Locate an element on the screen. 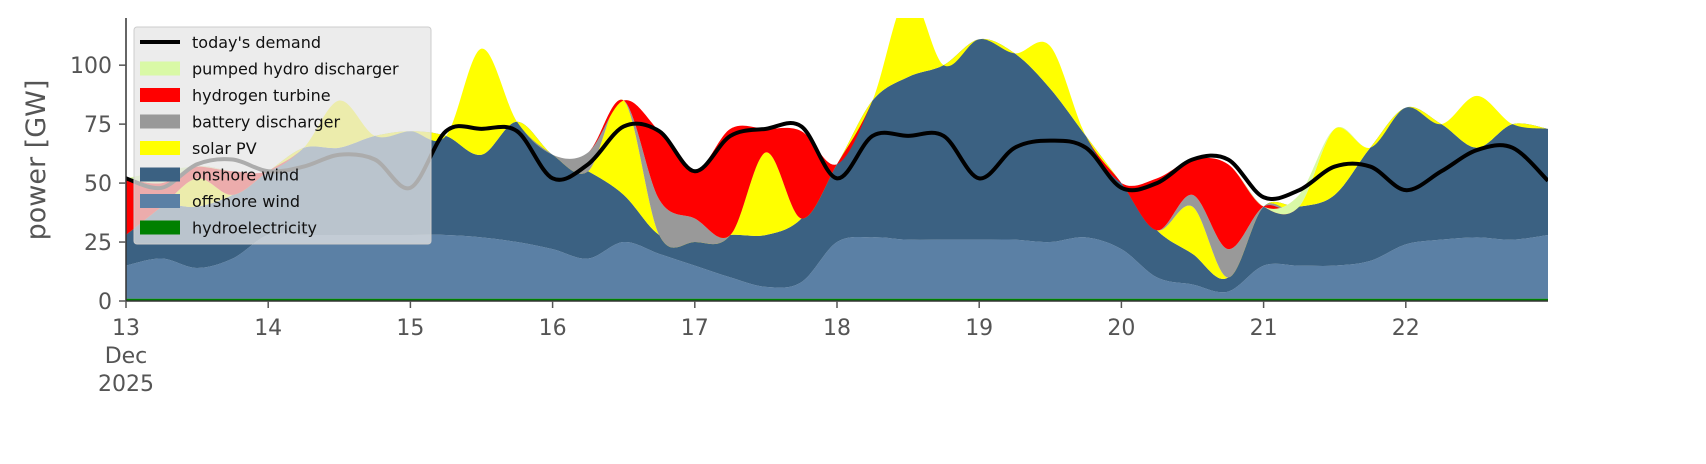  x-tick-label: 20 is located at coordinates (1121, 328).